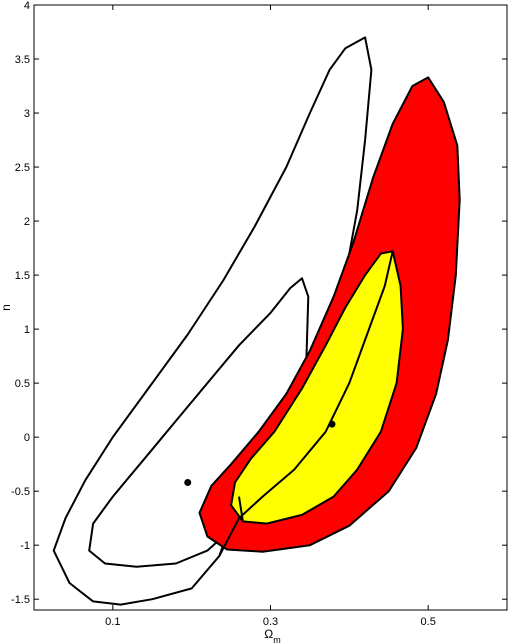 Image resolution: width=509 pixels, height=644 pixels. I want to click on y-tick-label: 3.5, so click(22, 60).